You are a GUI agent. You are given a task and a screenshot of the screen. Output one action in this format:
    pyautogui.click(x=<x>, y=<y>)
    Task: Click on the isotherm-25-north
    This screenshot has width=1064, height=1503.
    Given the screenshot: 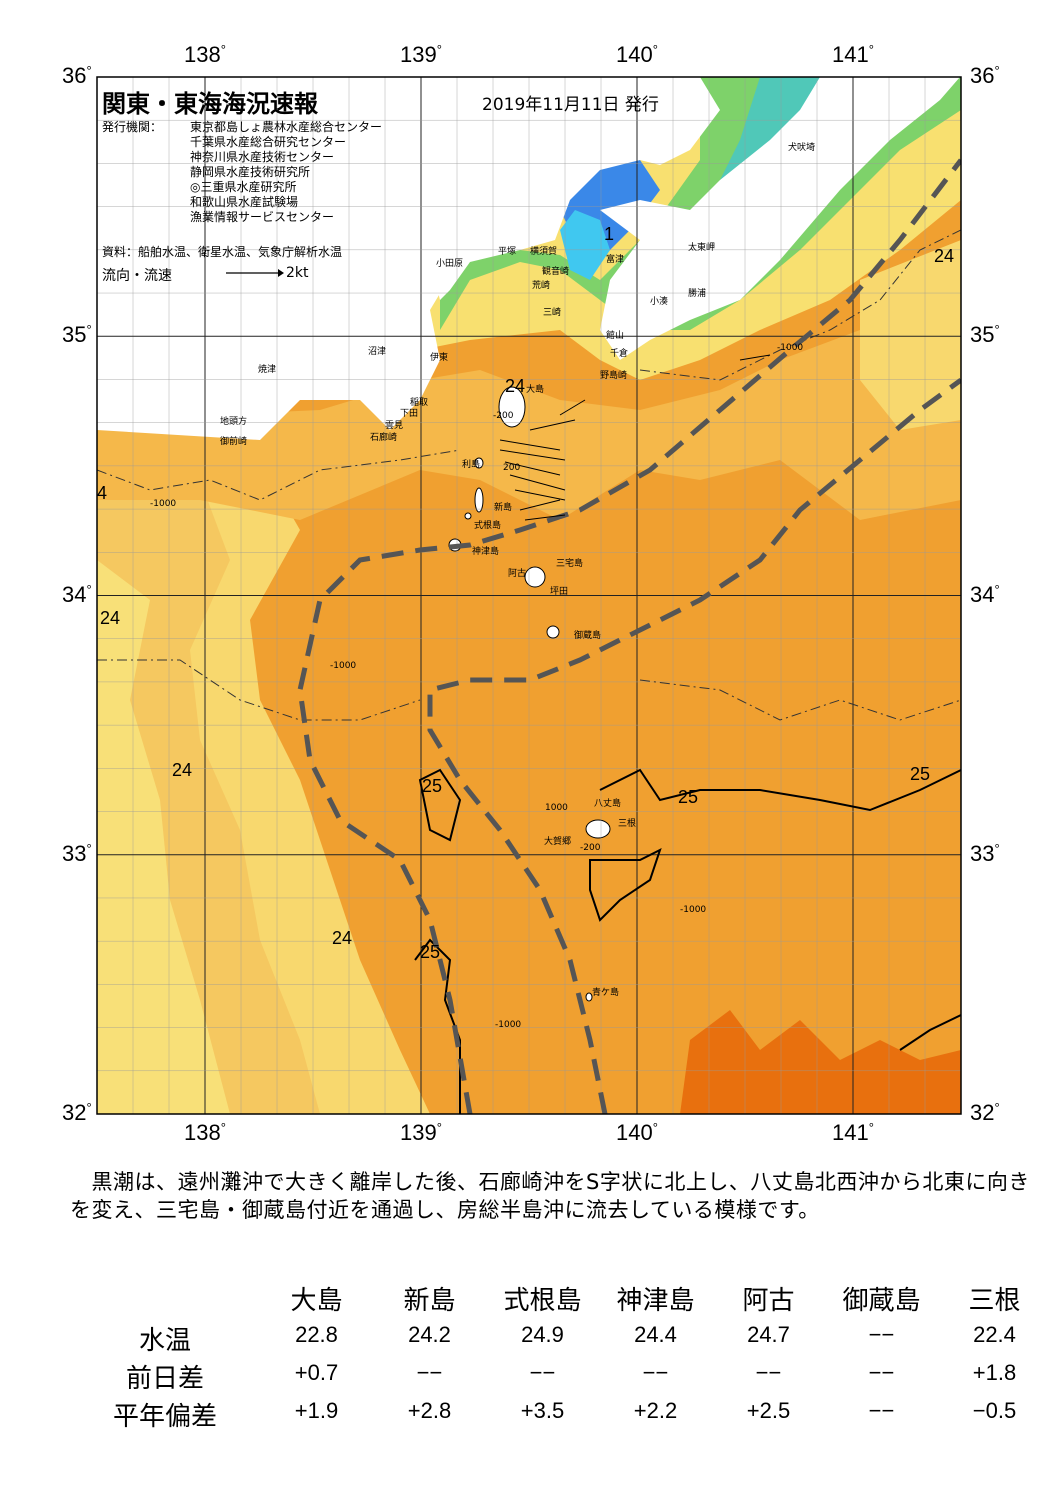 What is the action you would take?
    pyautogui.click(x=780, y=790)
    